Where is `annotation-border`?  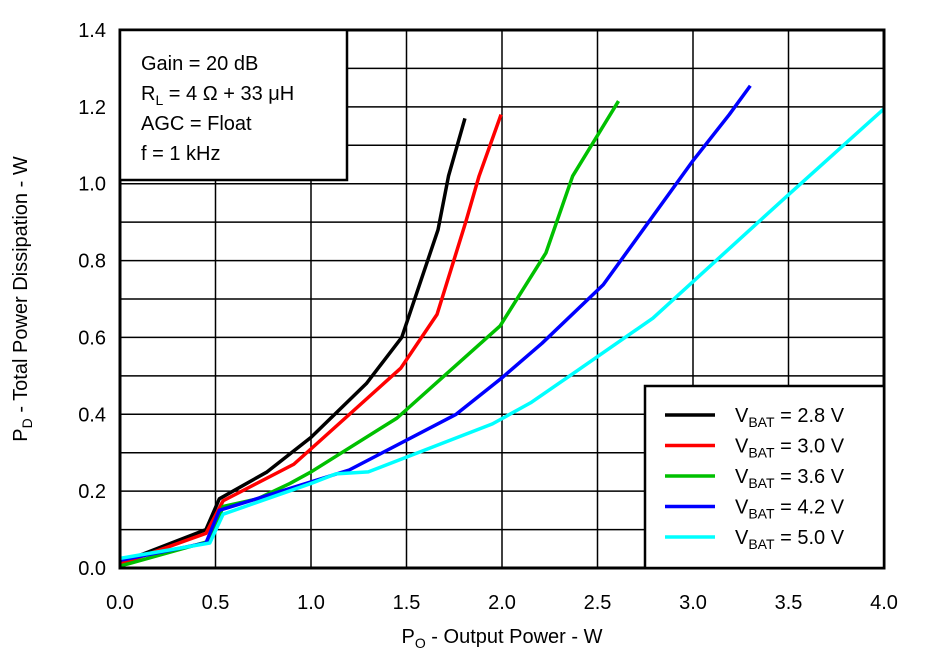
annotation-border is located at coordinates (233, 105).